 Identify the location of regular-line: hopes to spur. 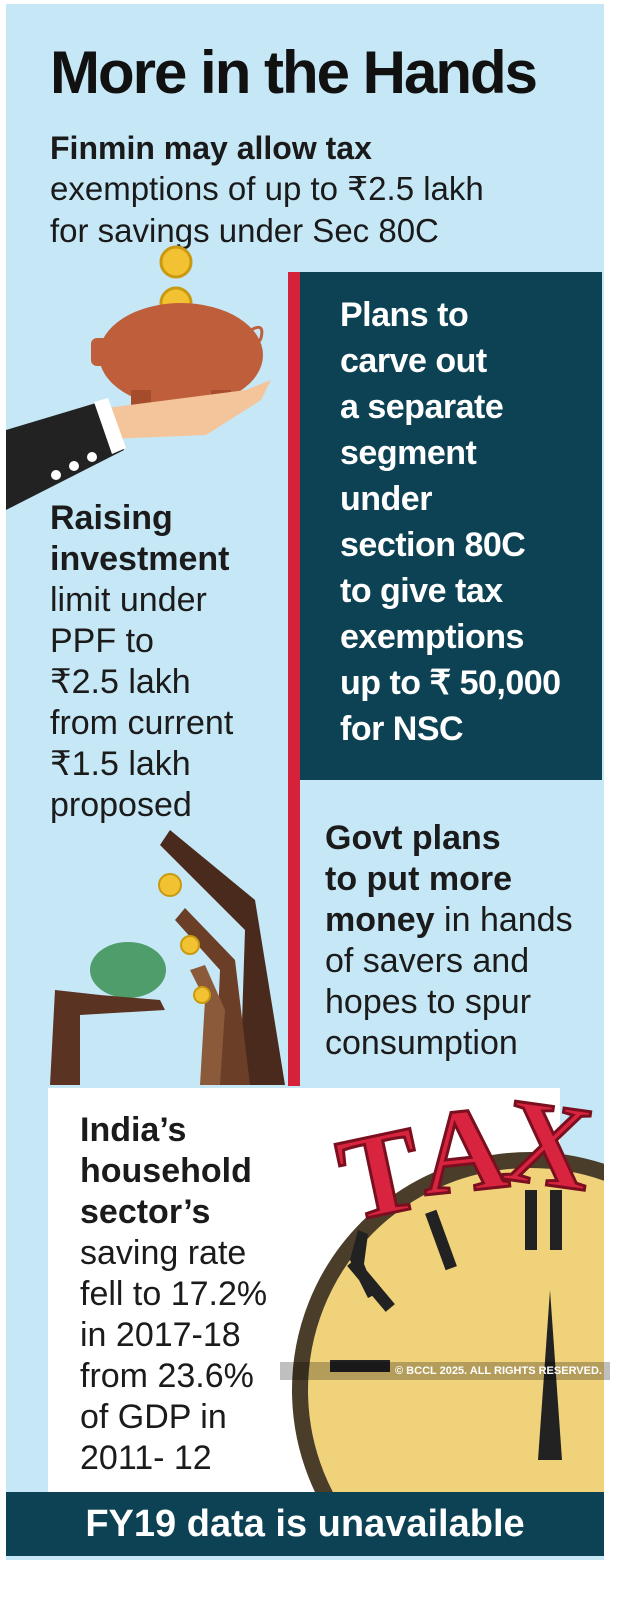
(428, 1002).